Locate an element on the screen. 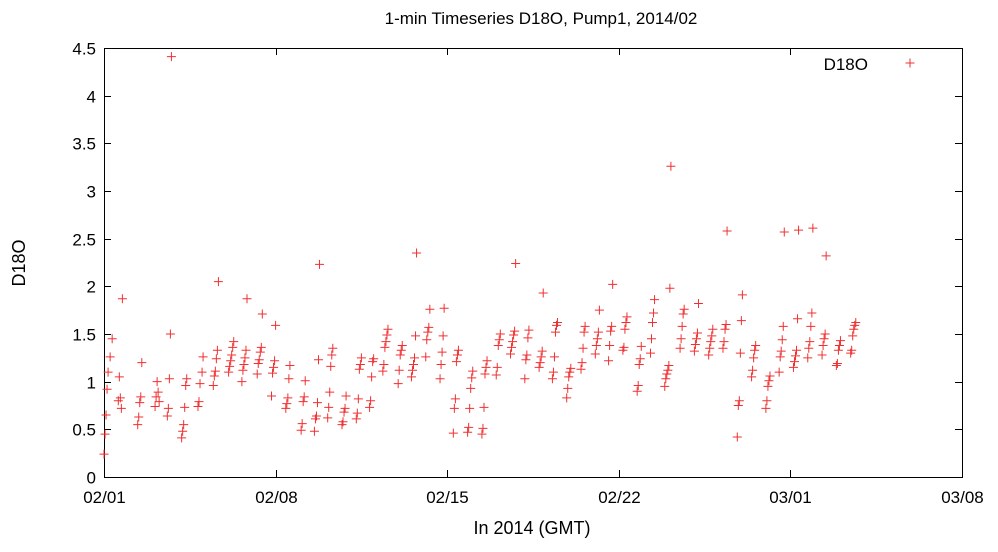 The image size is (998, 552). legend-marker-symbol is located at coordinates (910, 63).